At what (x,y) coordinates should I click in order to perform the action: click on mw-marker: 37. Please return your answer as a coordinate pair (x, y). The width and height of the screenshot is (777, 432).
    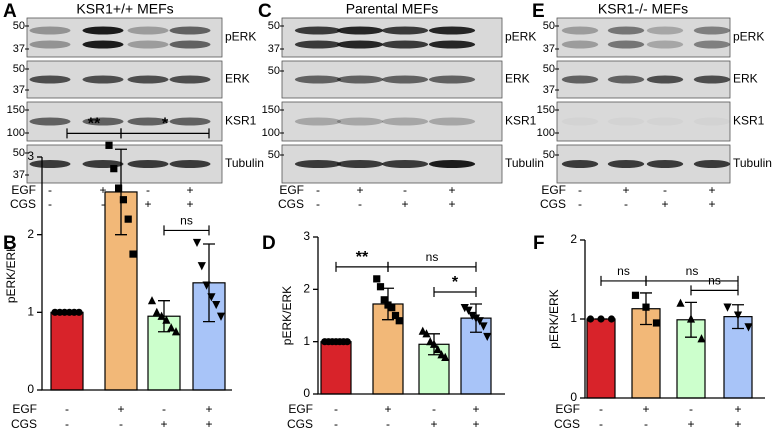
    Looking at the image, I should click on (19, 90).